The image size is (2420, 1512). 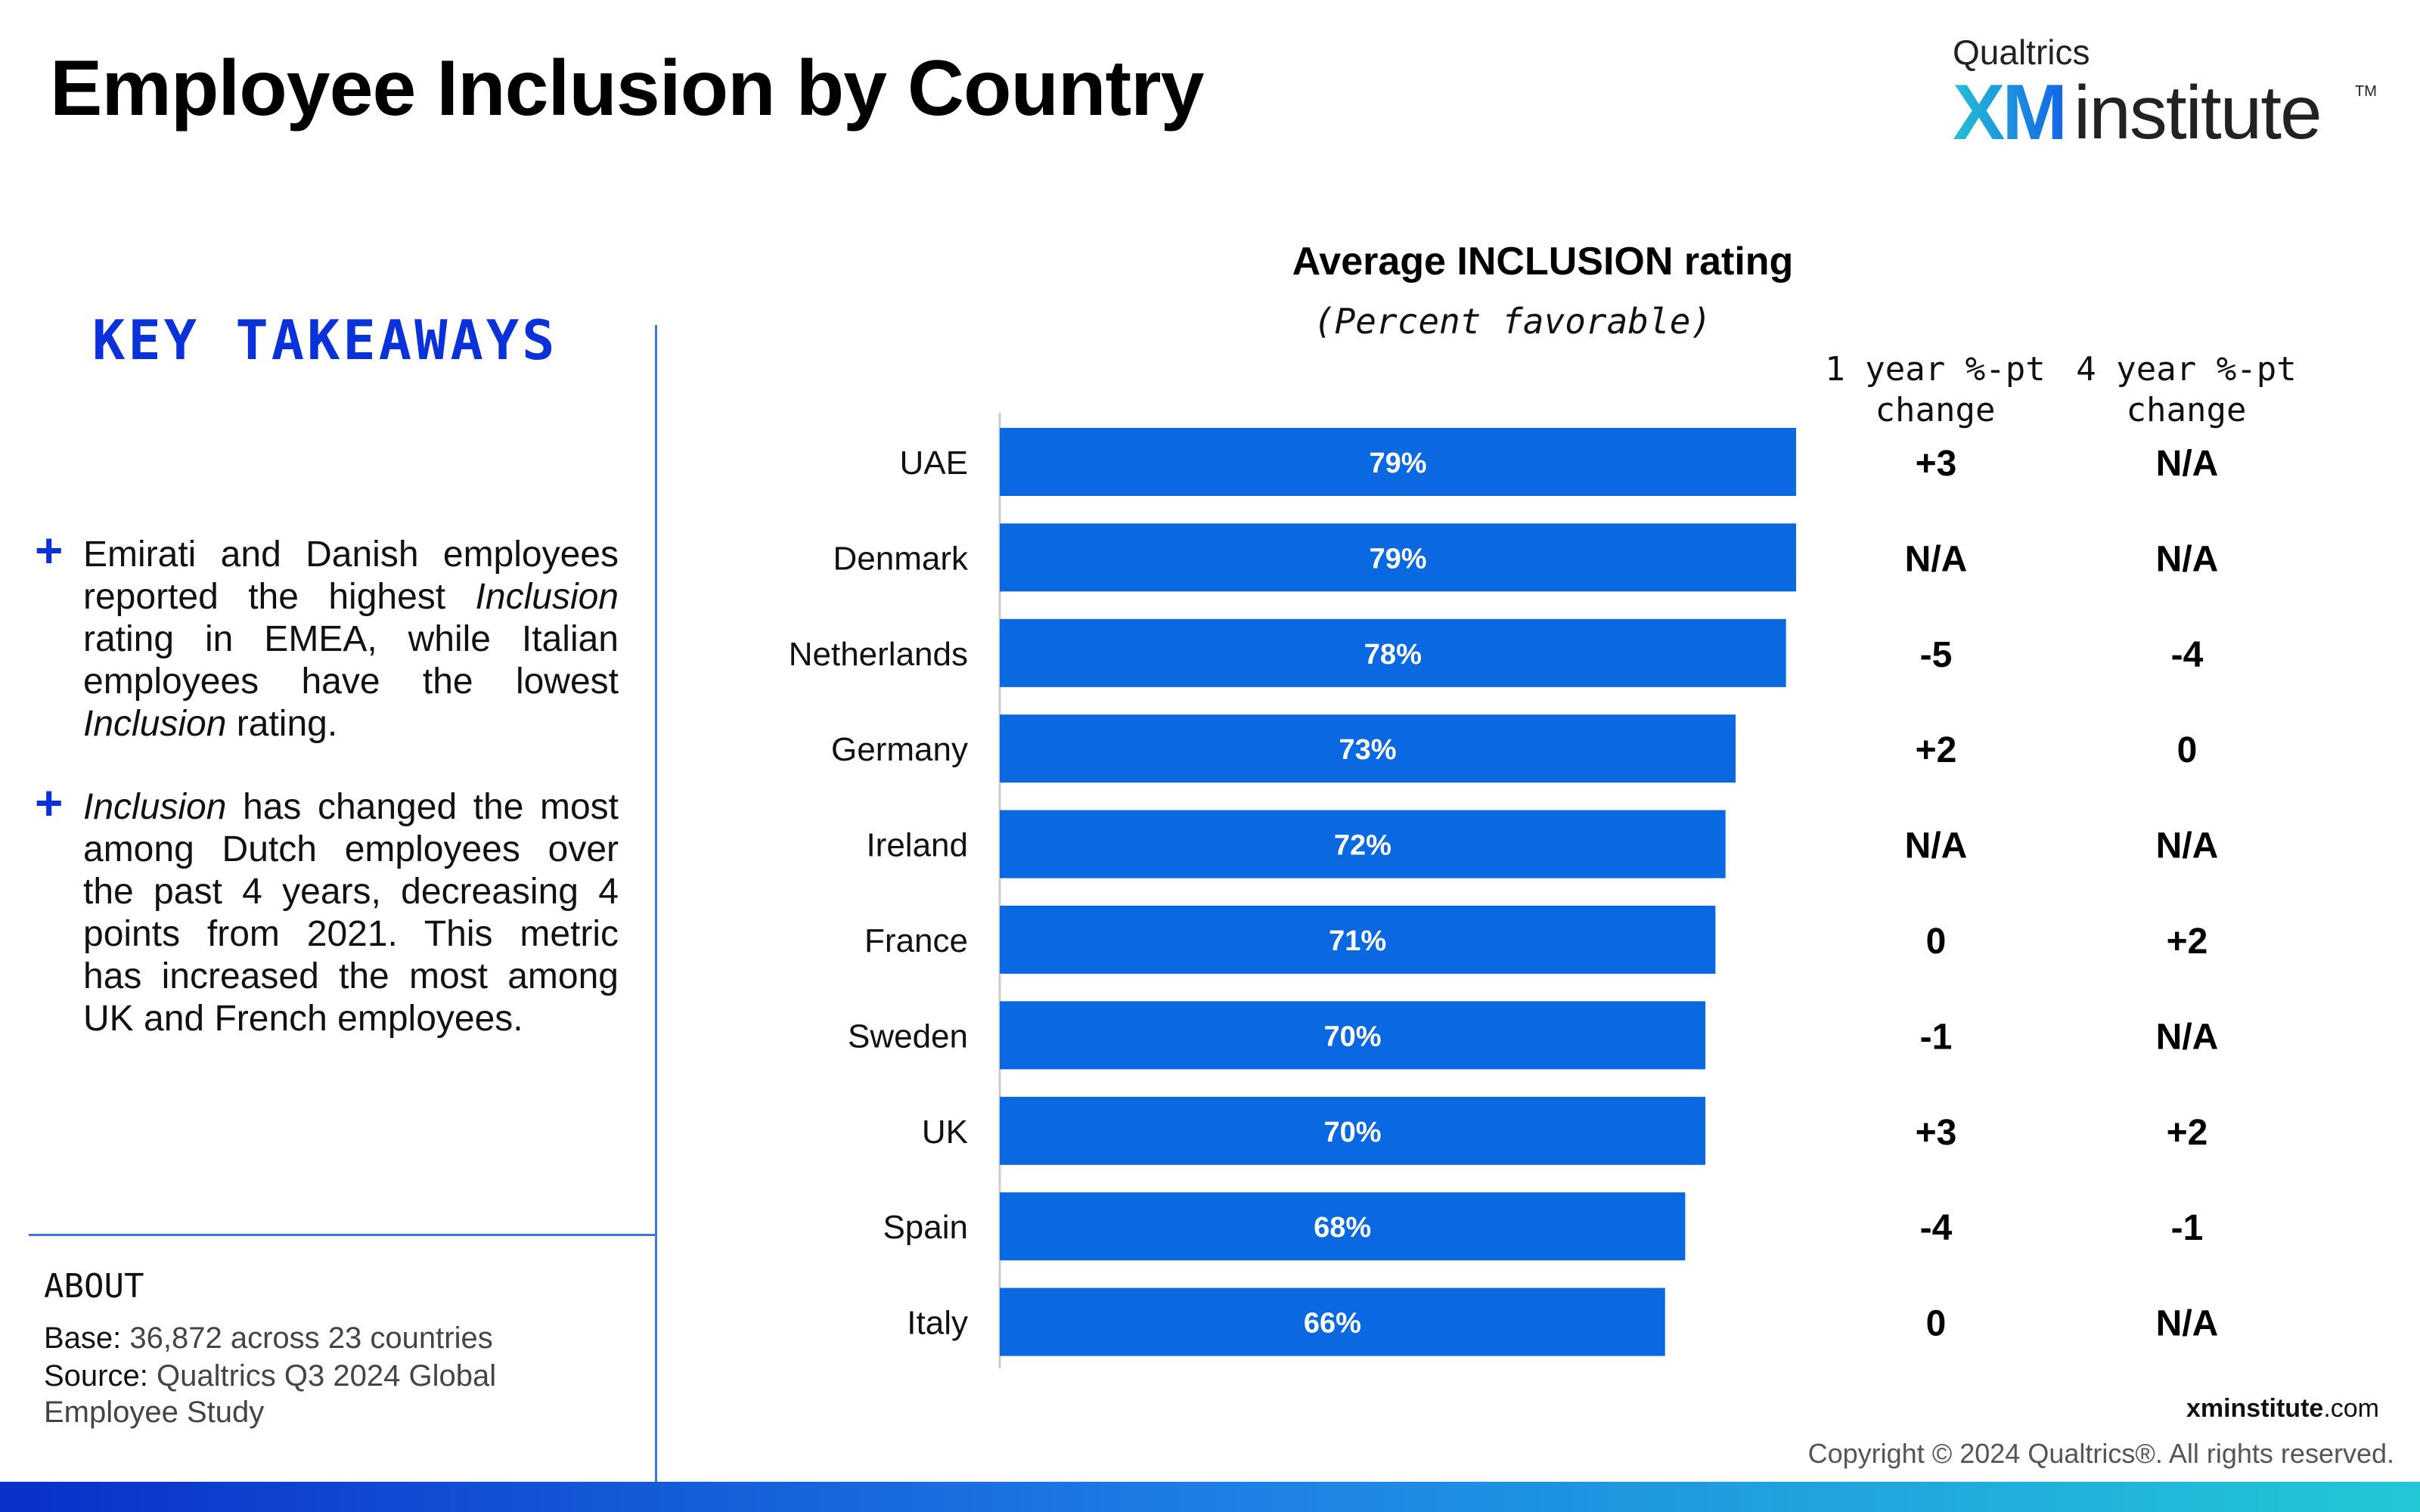 I want to click on bar-spain, so click(x=1343, y=1226).